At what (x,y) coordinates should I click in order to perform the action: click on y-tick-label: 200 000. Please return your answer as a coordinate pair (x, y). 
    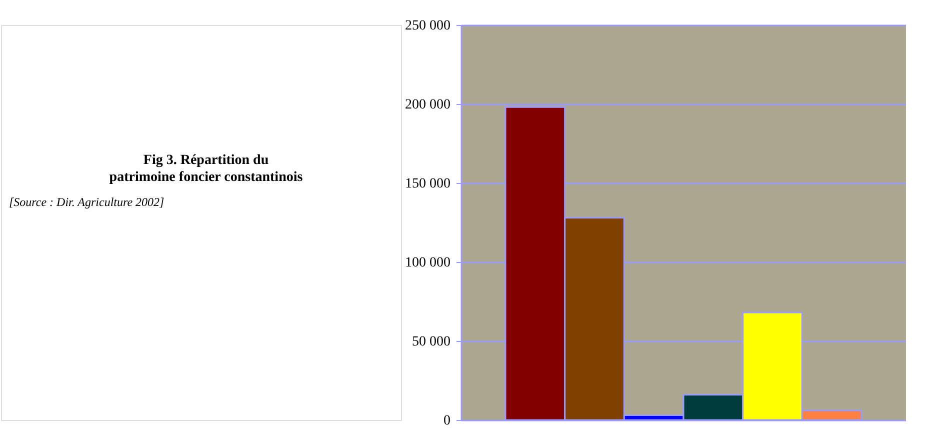
    Looking at the image, I should click on (427, 105).